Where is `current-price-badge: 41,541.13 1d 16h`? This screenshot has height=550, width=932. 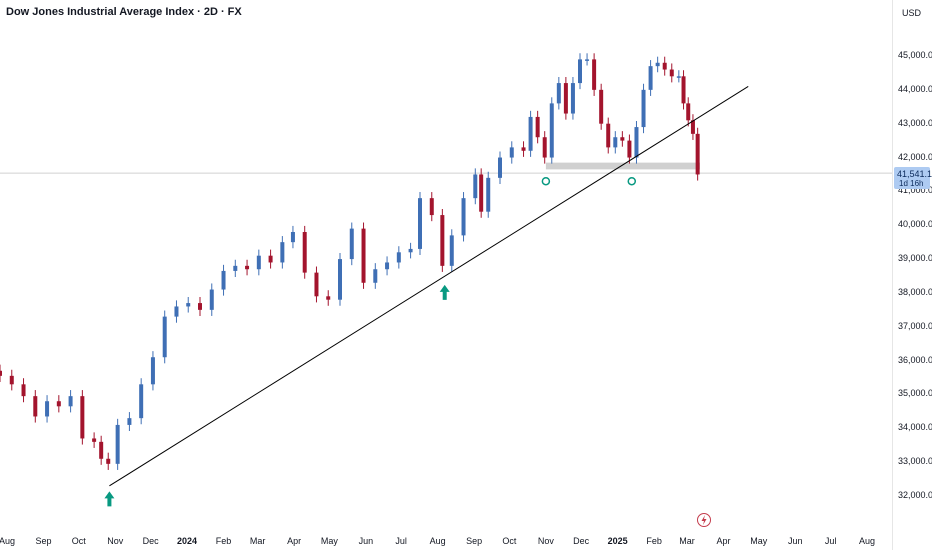
current-price-badge: 41,541.13 1d 16h is located at coordinates (913, 178).